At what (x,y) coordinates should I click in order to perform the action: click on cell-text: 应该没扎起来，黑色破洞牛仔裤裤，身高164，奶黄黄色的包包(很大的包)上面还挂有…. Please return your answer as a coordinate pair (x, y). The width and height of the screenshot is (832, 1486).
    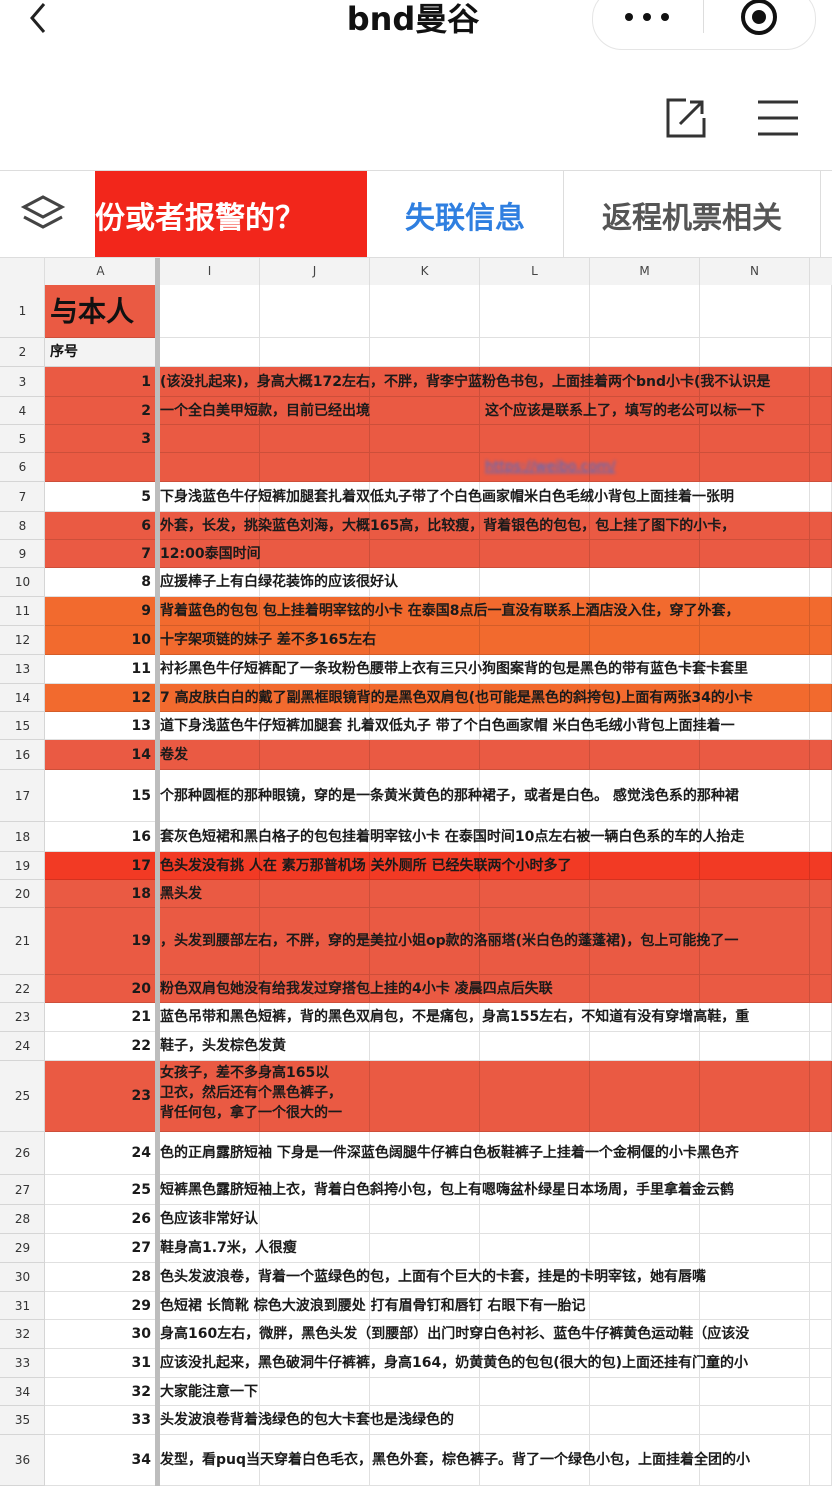
    Looking at the image, I should click on (454, 1363).